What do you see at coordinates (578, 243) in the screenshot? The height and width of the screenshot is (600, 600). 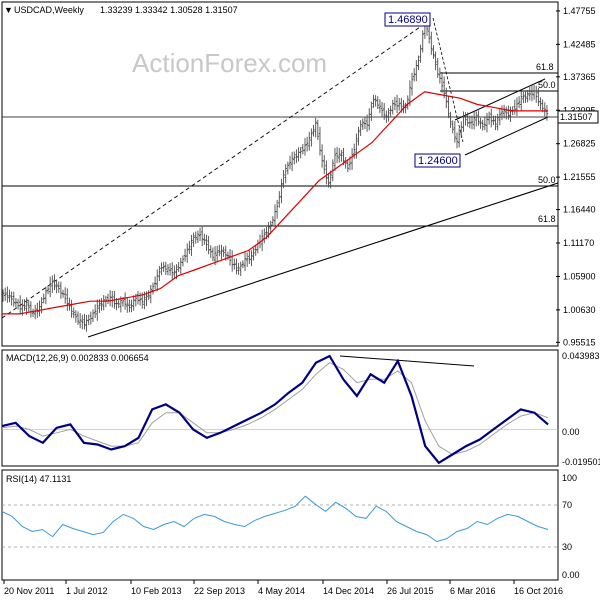 I see `price-tick-label: 1.11170` at bounding box center [578, 243].